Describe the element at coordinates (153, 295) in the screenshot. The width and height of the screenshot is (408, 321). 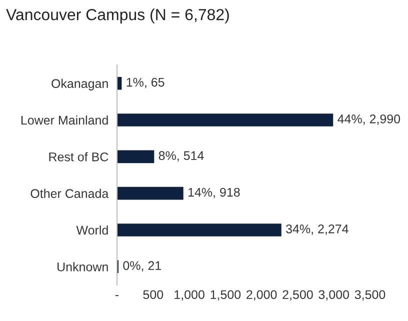
I see `x-tick-label: 500` at that location.